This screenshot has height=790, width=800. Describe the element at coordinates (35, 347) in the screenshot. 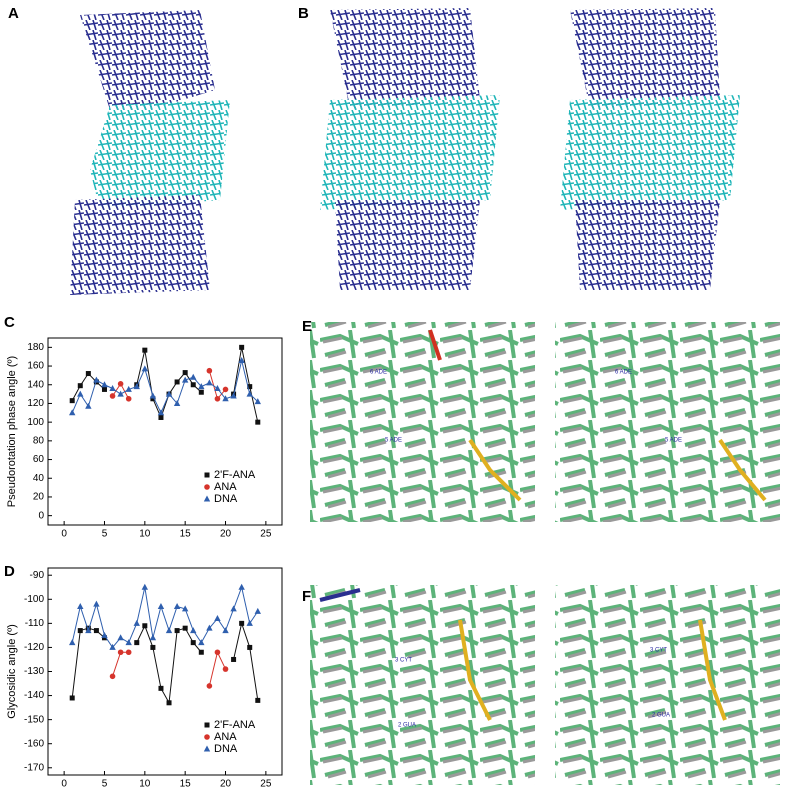

I see `y-tick-label: 180` at that location.